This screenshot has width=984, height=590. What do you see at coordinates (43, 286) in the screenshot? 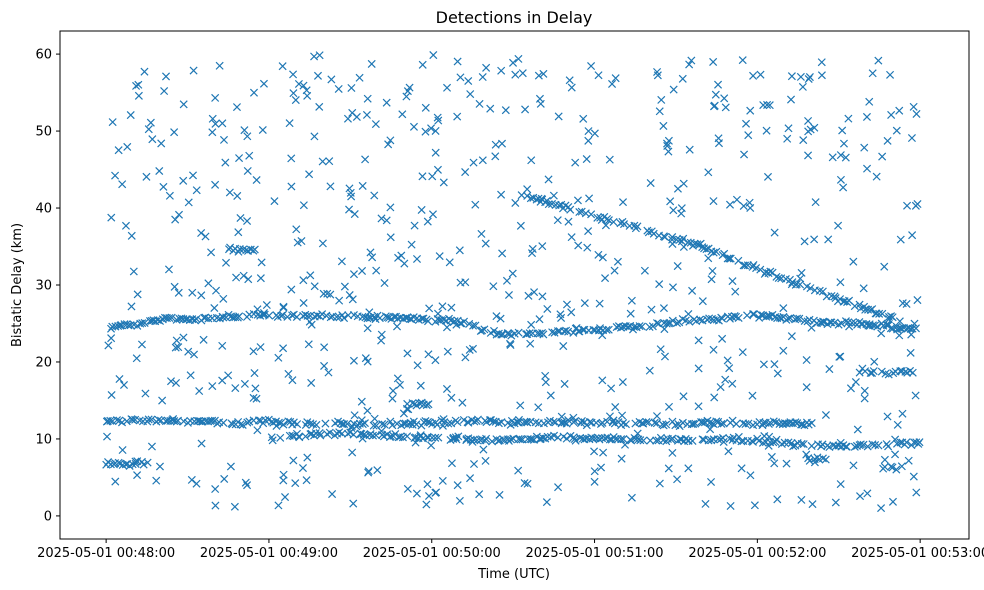
I see `y-tick-label: 30` at bounding box center [43, 286].